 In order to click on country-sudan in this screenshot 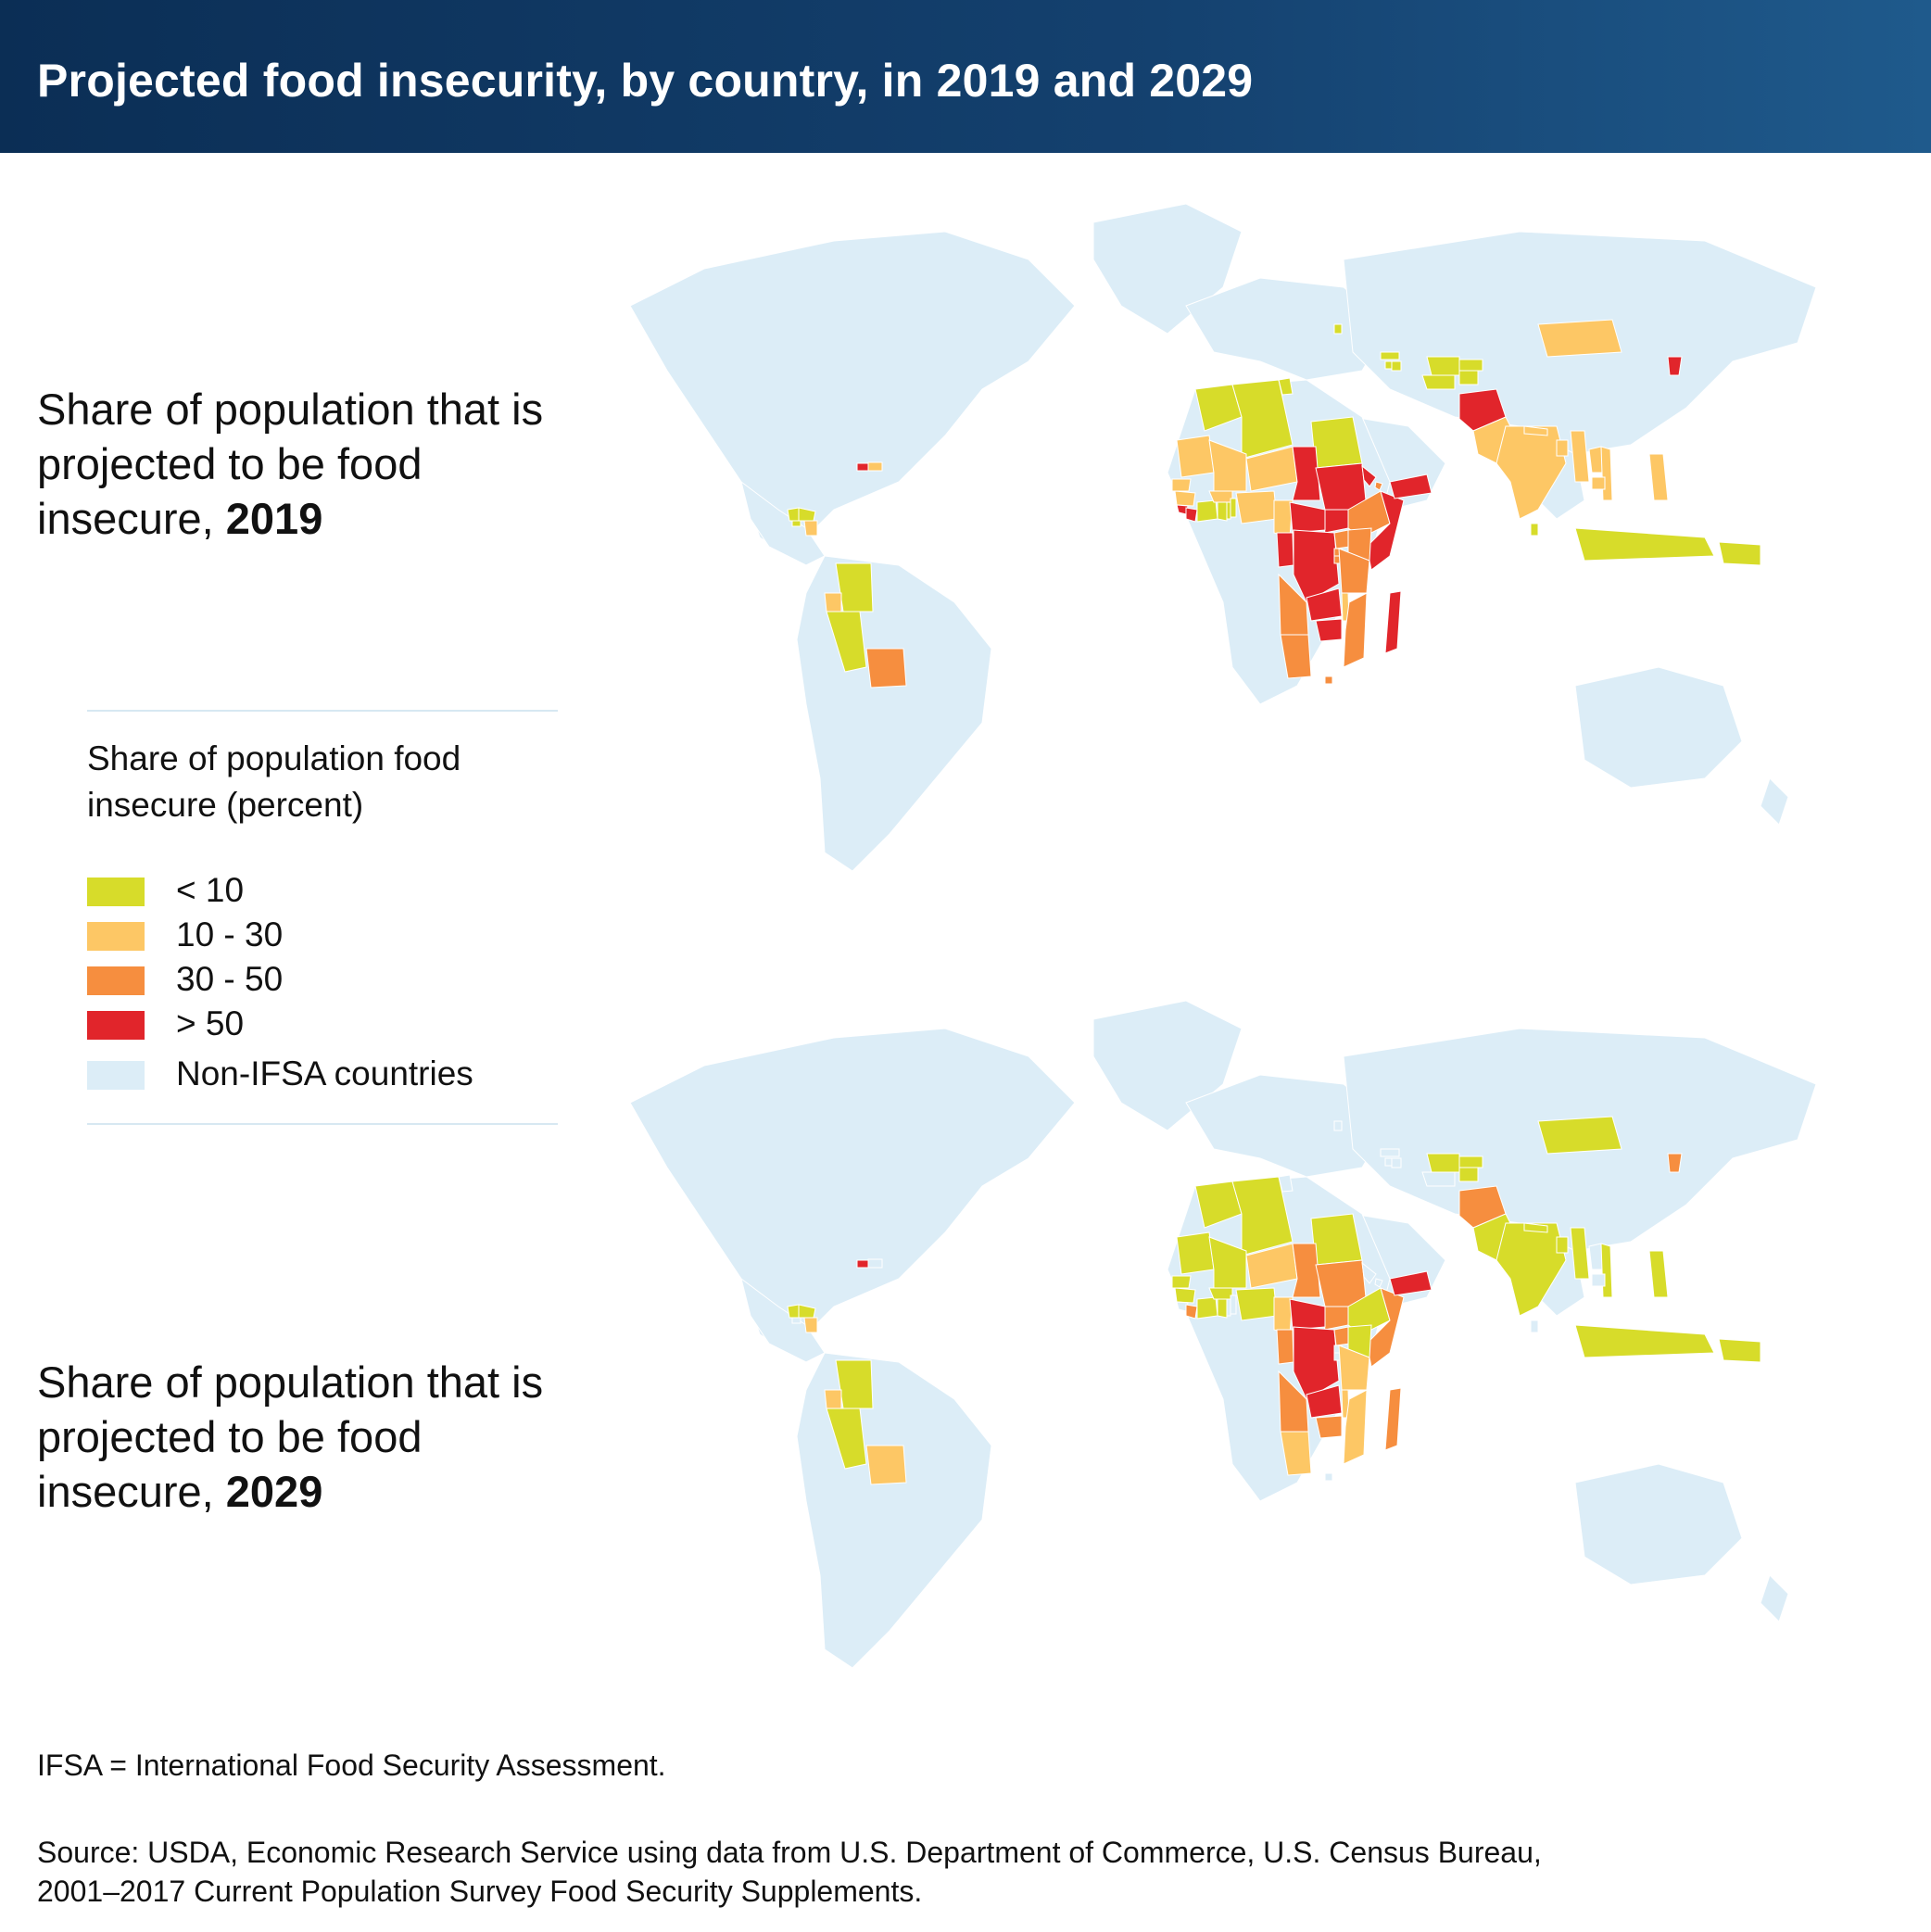, I will do `click(1342, 486)`.